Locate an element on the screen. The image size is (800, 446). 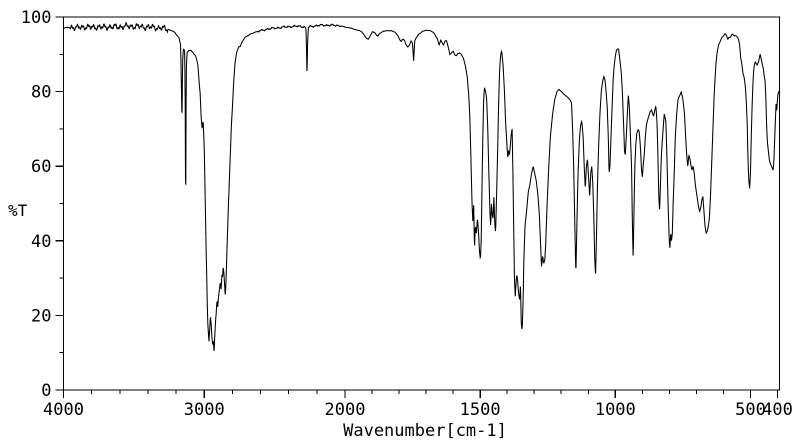
x-tick-label: 4000 is located at coordinates (63, 410).